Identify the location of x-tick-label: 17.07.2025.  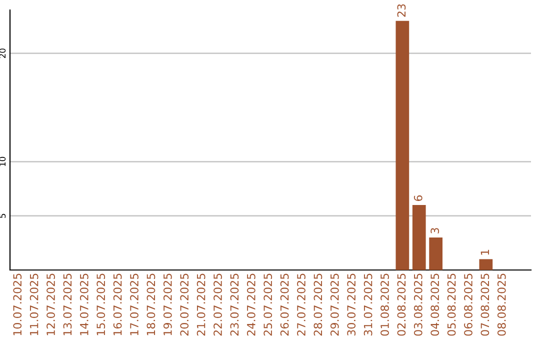
(134, 305).